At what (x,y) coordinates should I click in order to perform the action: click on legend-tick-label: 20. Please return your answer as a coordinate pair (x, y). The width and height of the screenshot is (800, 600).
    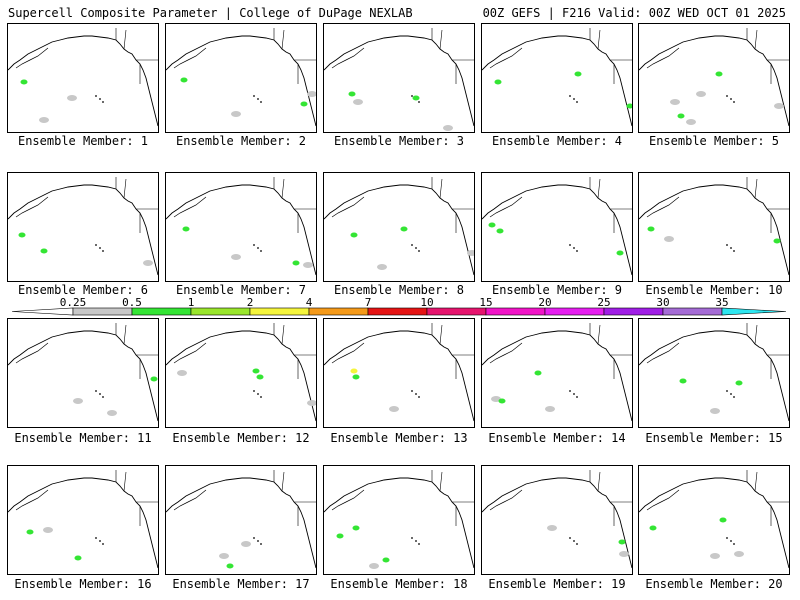
    Looking at the image, I should click on (544, 302).